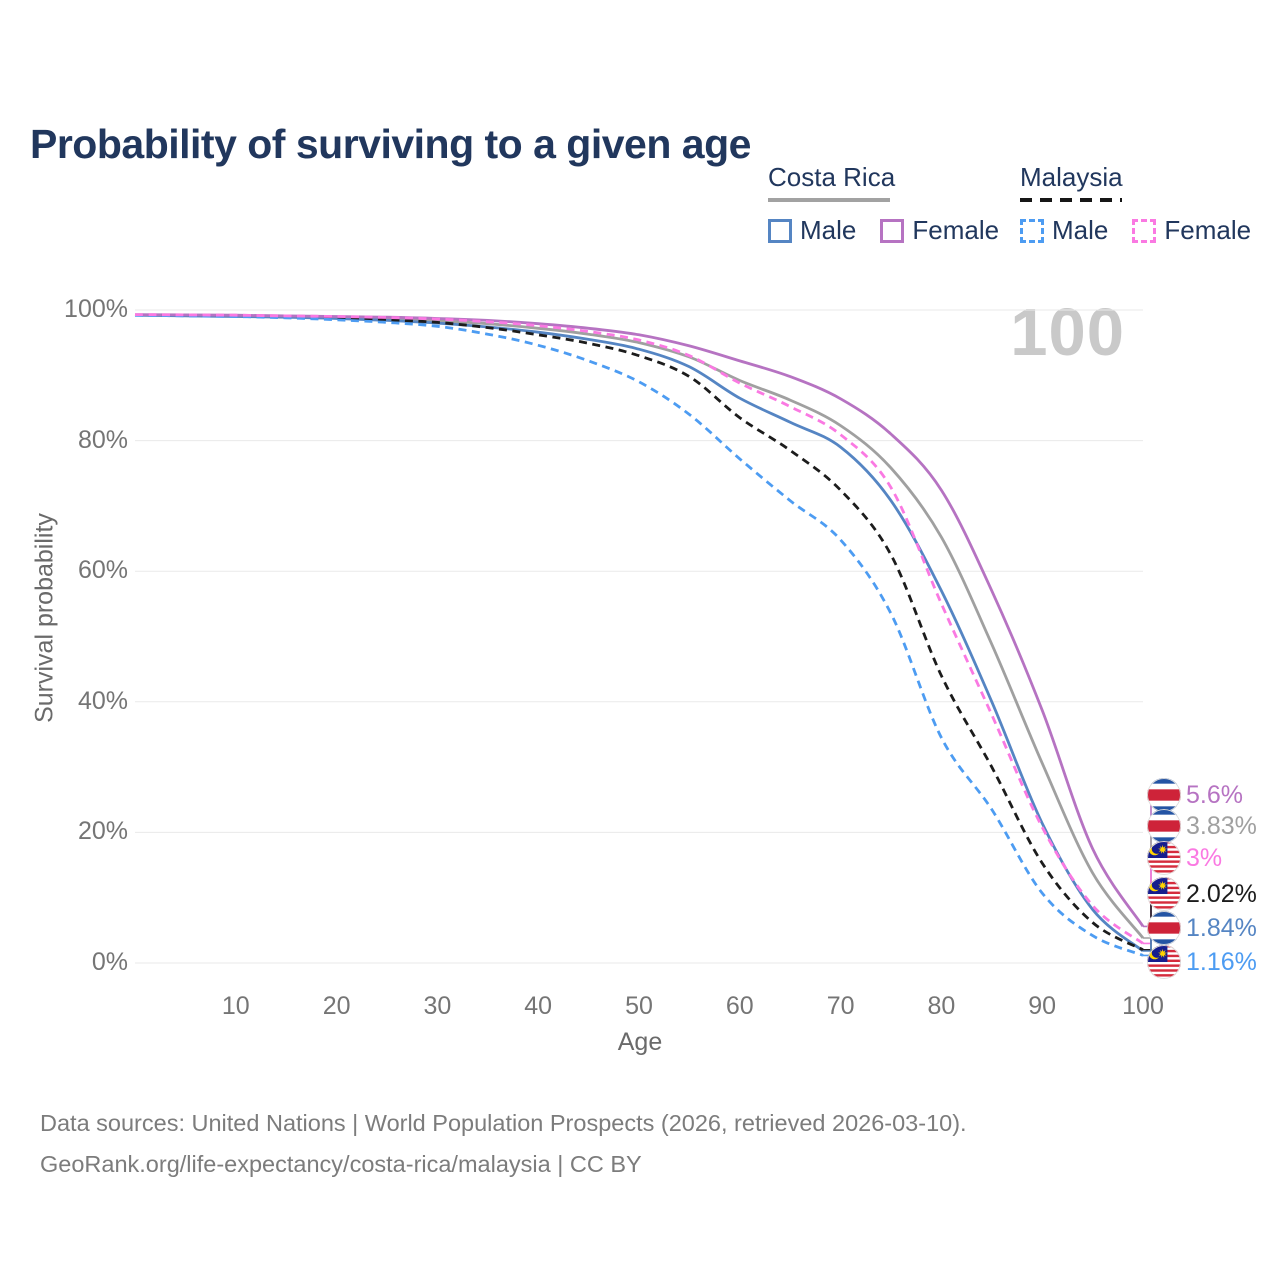 The width and height of the screenshot is (1280, 1280). What do you see at coordinates (956, 230) in the screenshot?
I see `legend-label-costa-rica-female: Female` at bounding box center [956, 230].